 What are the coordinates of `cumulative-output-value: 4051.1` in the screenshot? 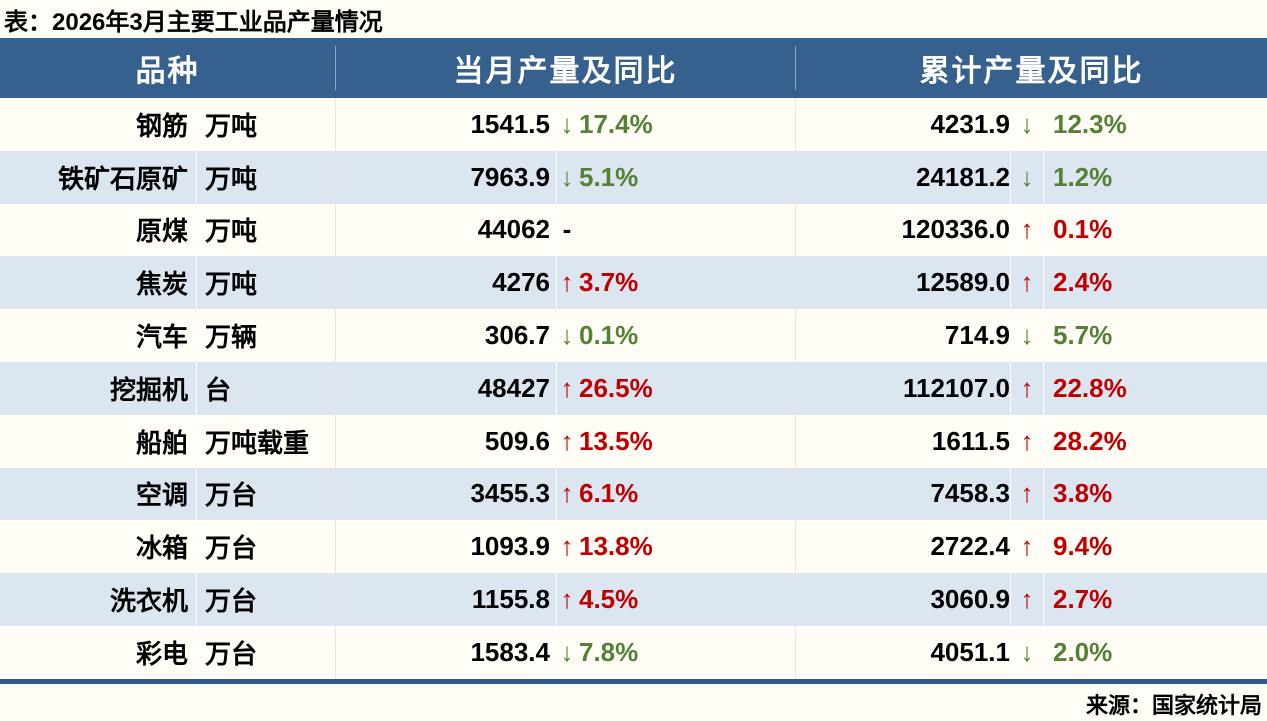 It's located at (970, 651).